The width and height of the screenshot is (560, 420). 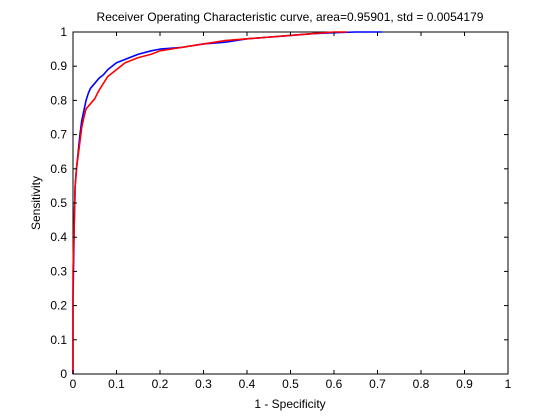 What do you see at coordinates (203, 384) in the screenshot?
I see `x-tick-label: 0.3` at bounding box center [203, 384].